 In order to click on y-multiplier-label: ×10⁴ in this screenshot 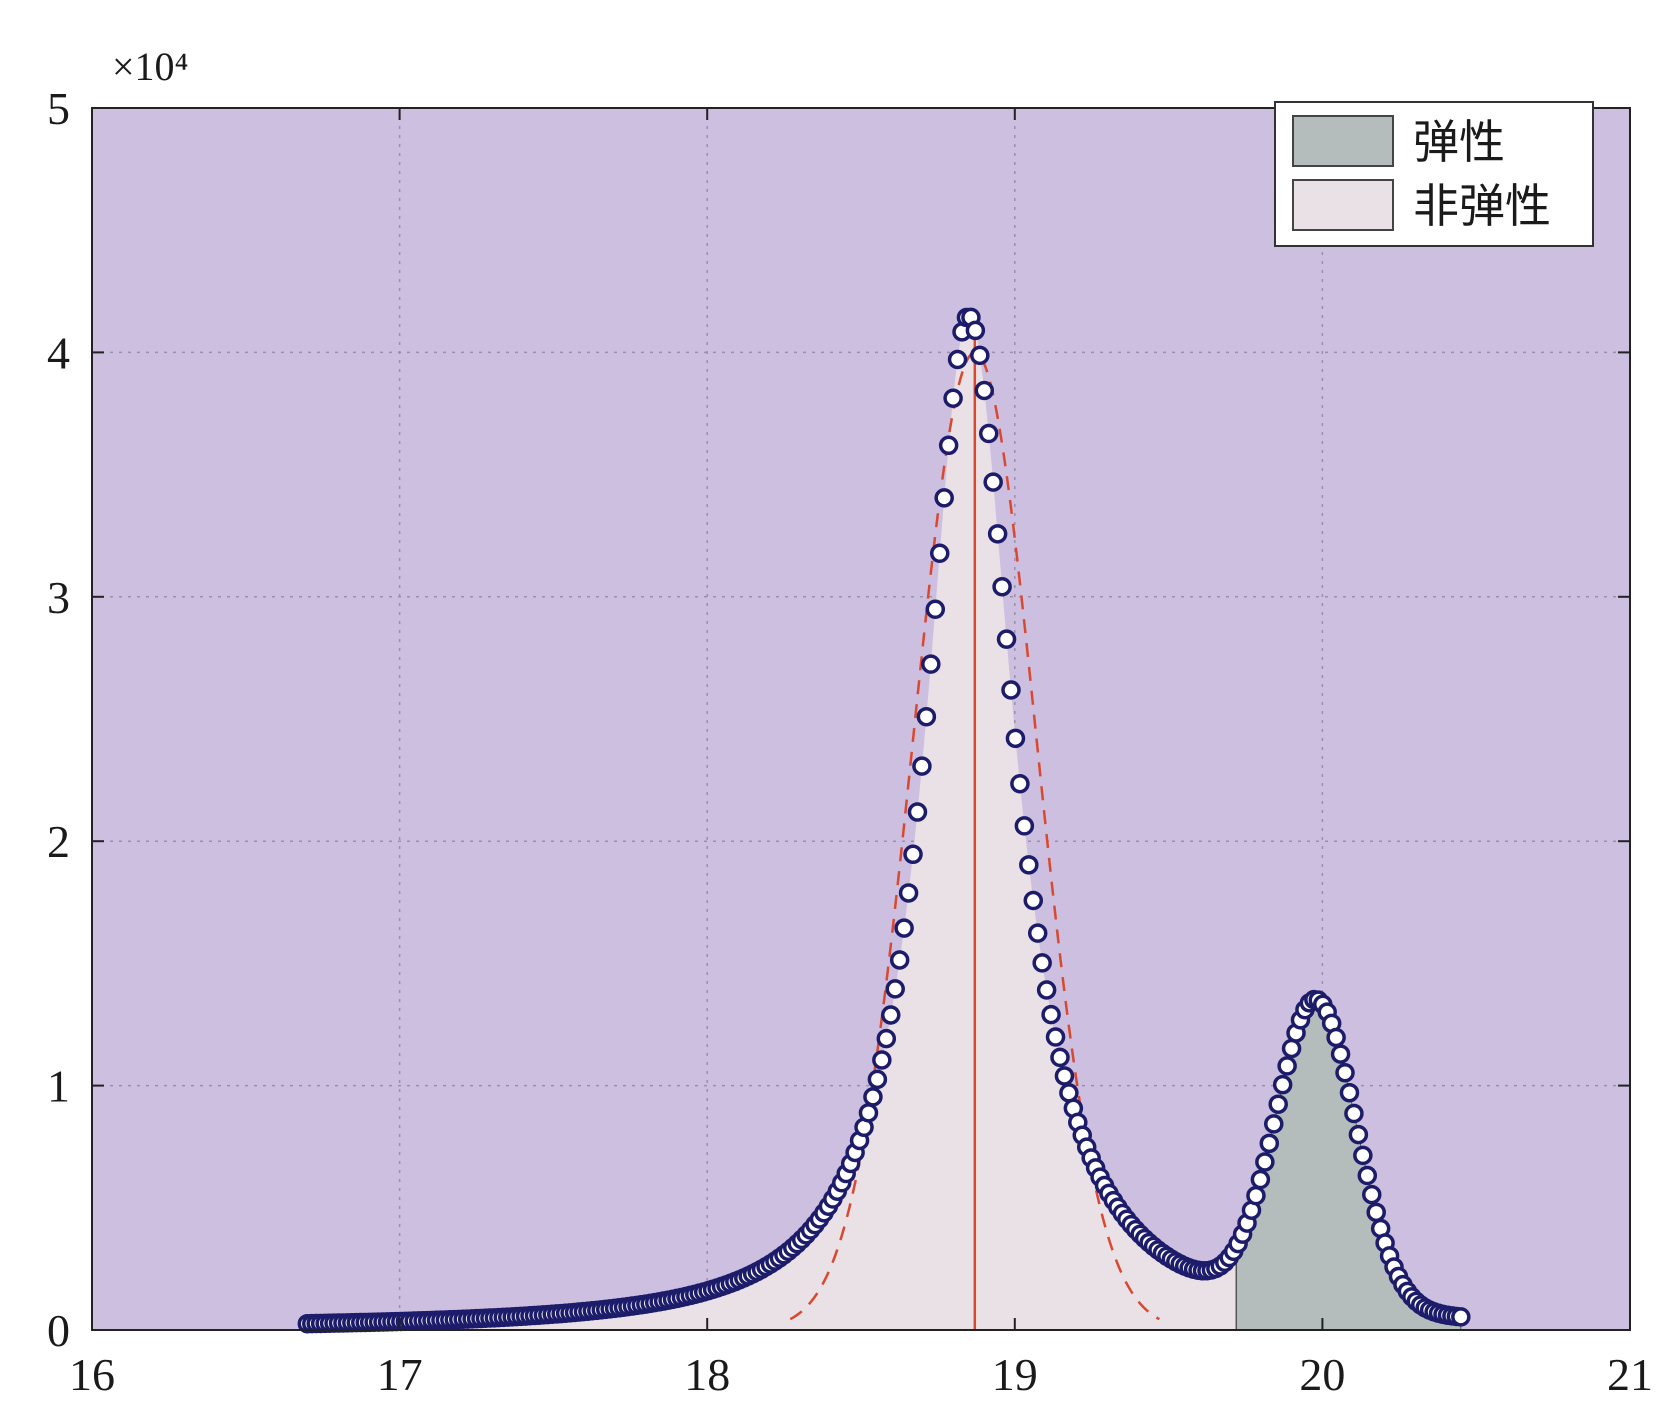, I will do `click(150, 66)`.